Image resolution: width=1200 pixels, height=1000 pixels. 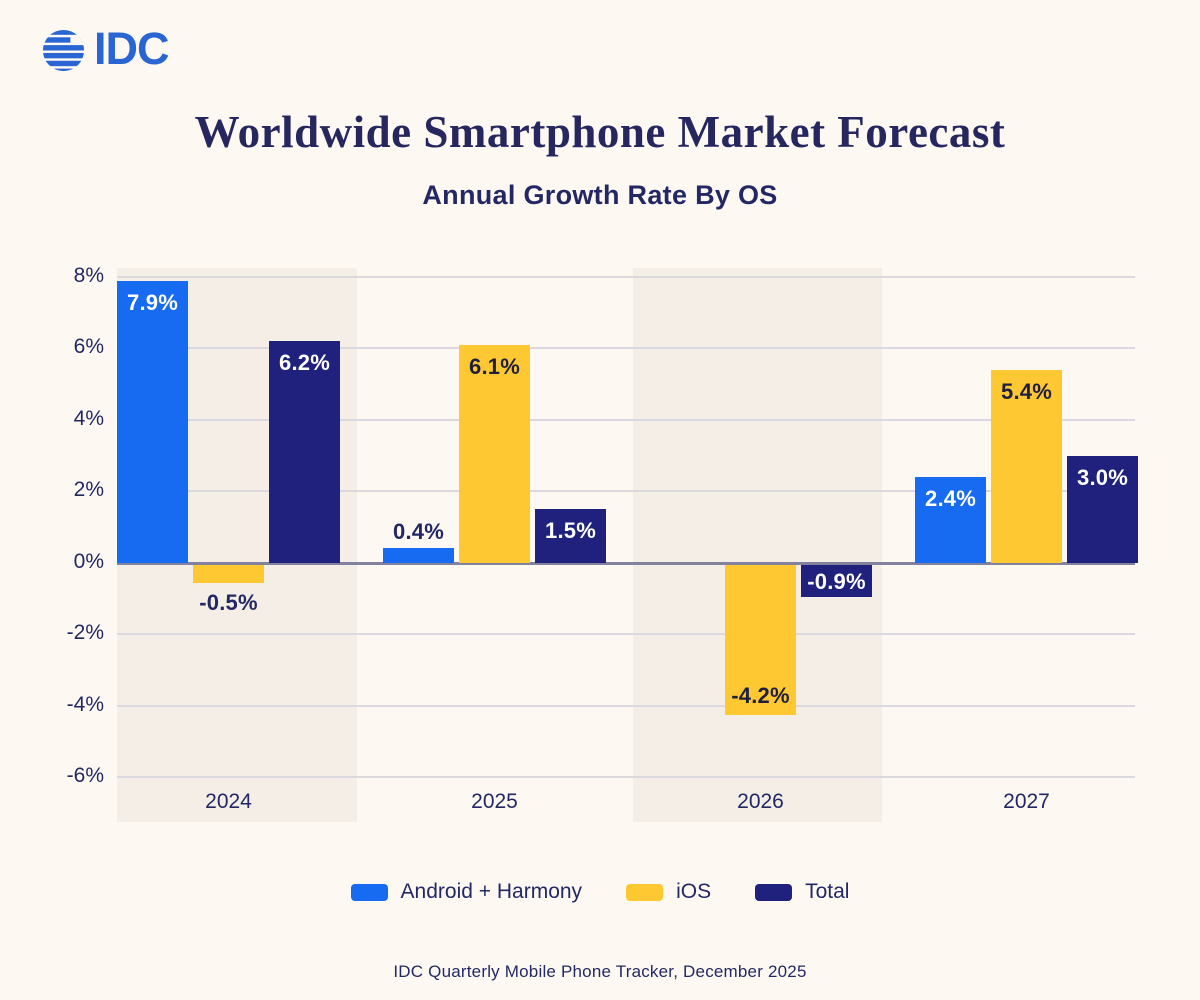 I want to click on bar-value-label: 6.1%, so click(x=494, y=366).